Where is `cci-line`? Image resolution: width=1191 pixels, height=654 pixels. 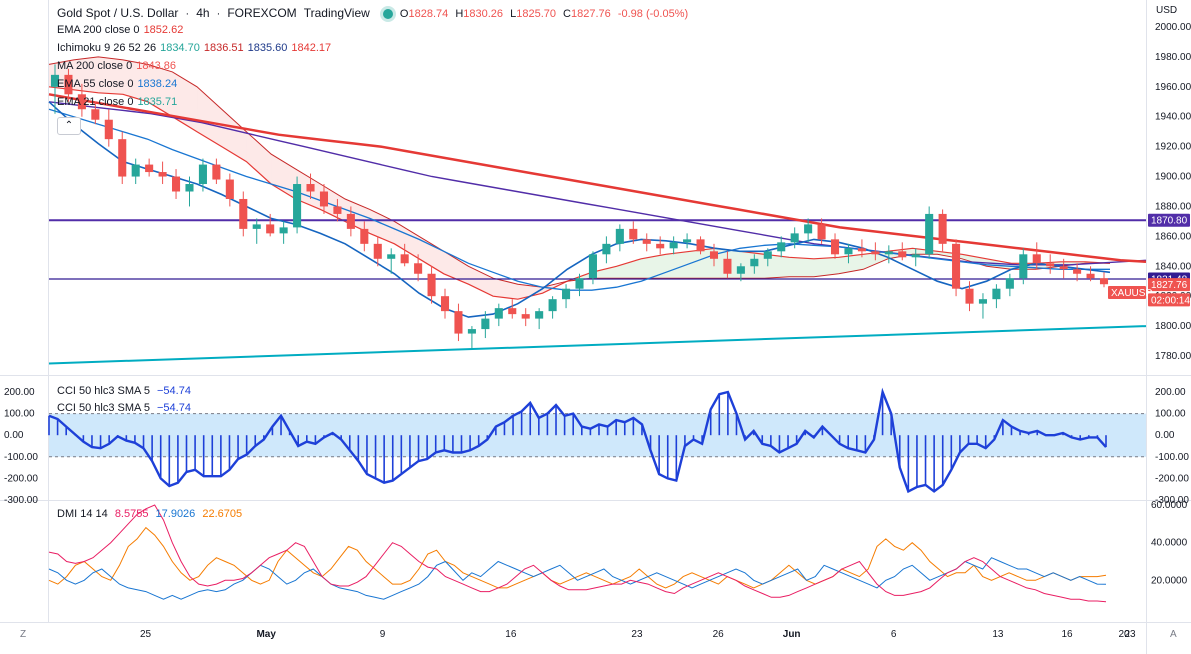
cci-line is located at coordinates (577, 440).